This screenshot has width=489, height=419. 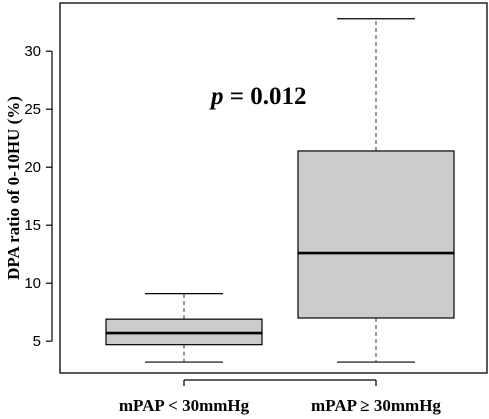 What do you see at coordinates (32, 225) in the screenshot?
I see `y-tick-label: 15` at bounding box center [32, 225].